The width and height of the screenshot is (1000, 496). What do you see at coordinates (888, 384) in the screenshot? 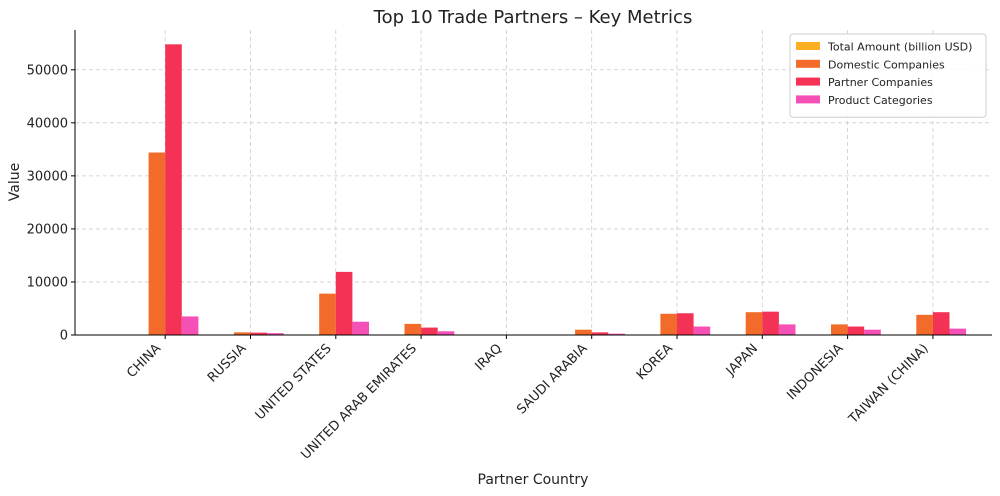
I see `x-tick-label: TAIWAN (CHINA)` at bounding box center [888, 384].